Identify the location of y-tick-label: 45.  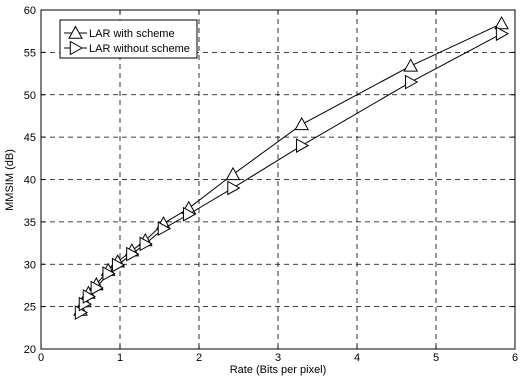
(30, 138).